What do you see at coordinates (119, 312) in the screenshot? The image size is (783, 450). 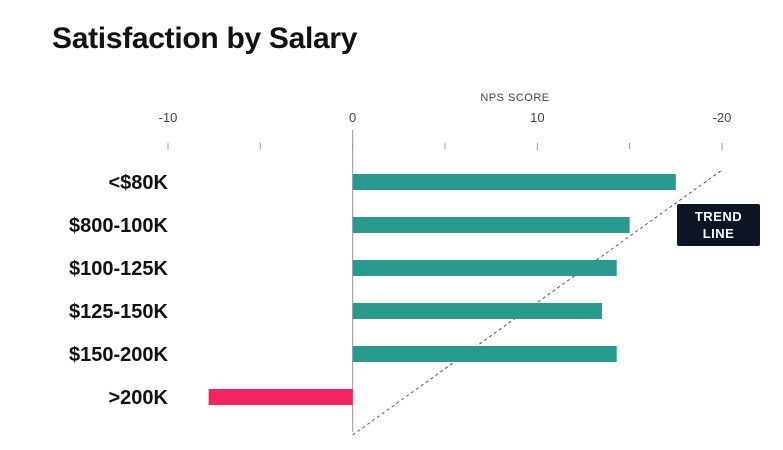 I see `category-label: $125-150K` at bounding box center [119, 312].